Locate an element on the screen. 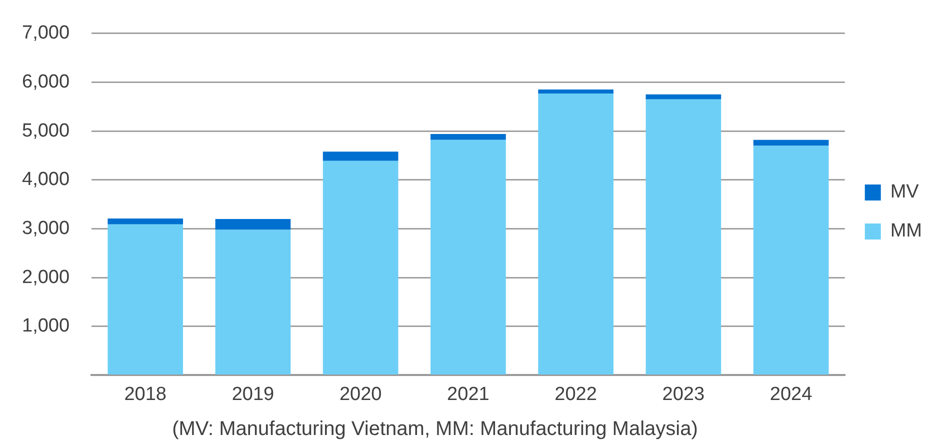  legend-label: MM is located at coordinates (906, 231).